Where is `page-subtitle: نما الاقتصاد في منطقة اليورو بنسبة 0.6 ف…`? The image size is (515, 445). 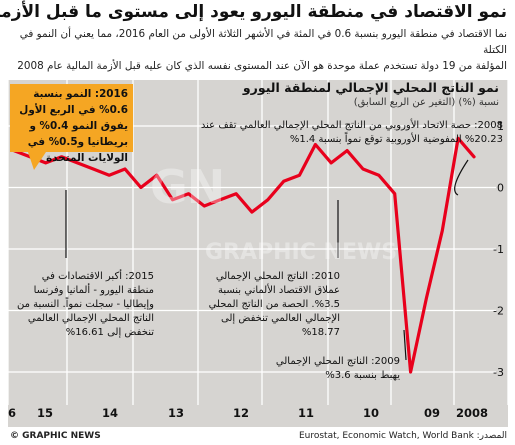
page-subtitle: نما الاقتصاد في منطقة اليورو بنسبة 0.6 ف… is located at coordinates (257, 50).